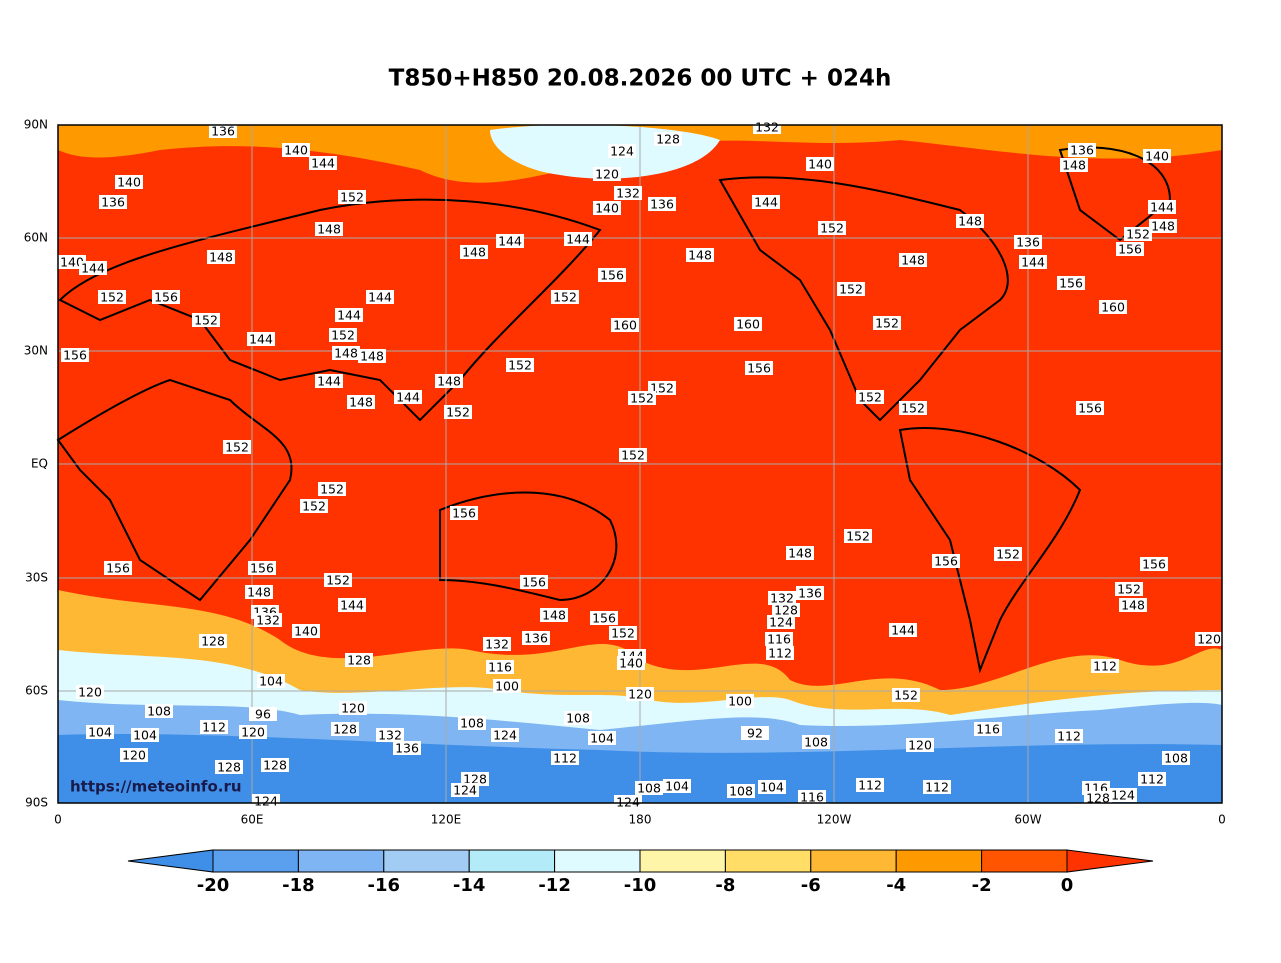  Describe the element at coordinates (213, 885) in the screenshot. I see `colorbar-label: -20` at that location.